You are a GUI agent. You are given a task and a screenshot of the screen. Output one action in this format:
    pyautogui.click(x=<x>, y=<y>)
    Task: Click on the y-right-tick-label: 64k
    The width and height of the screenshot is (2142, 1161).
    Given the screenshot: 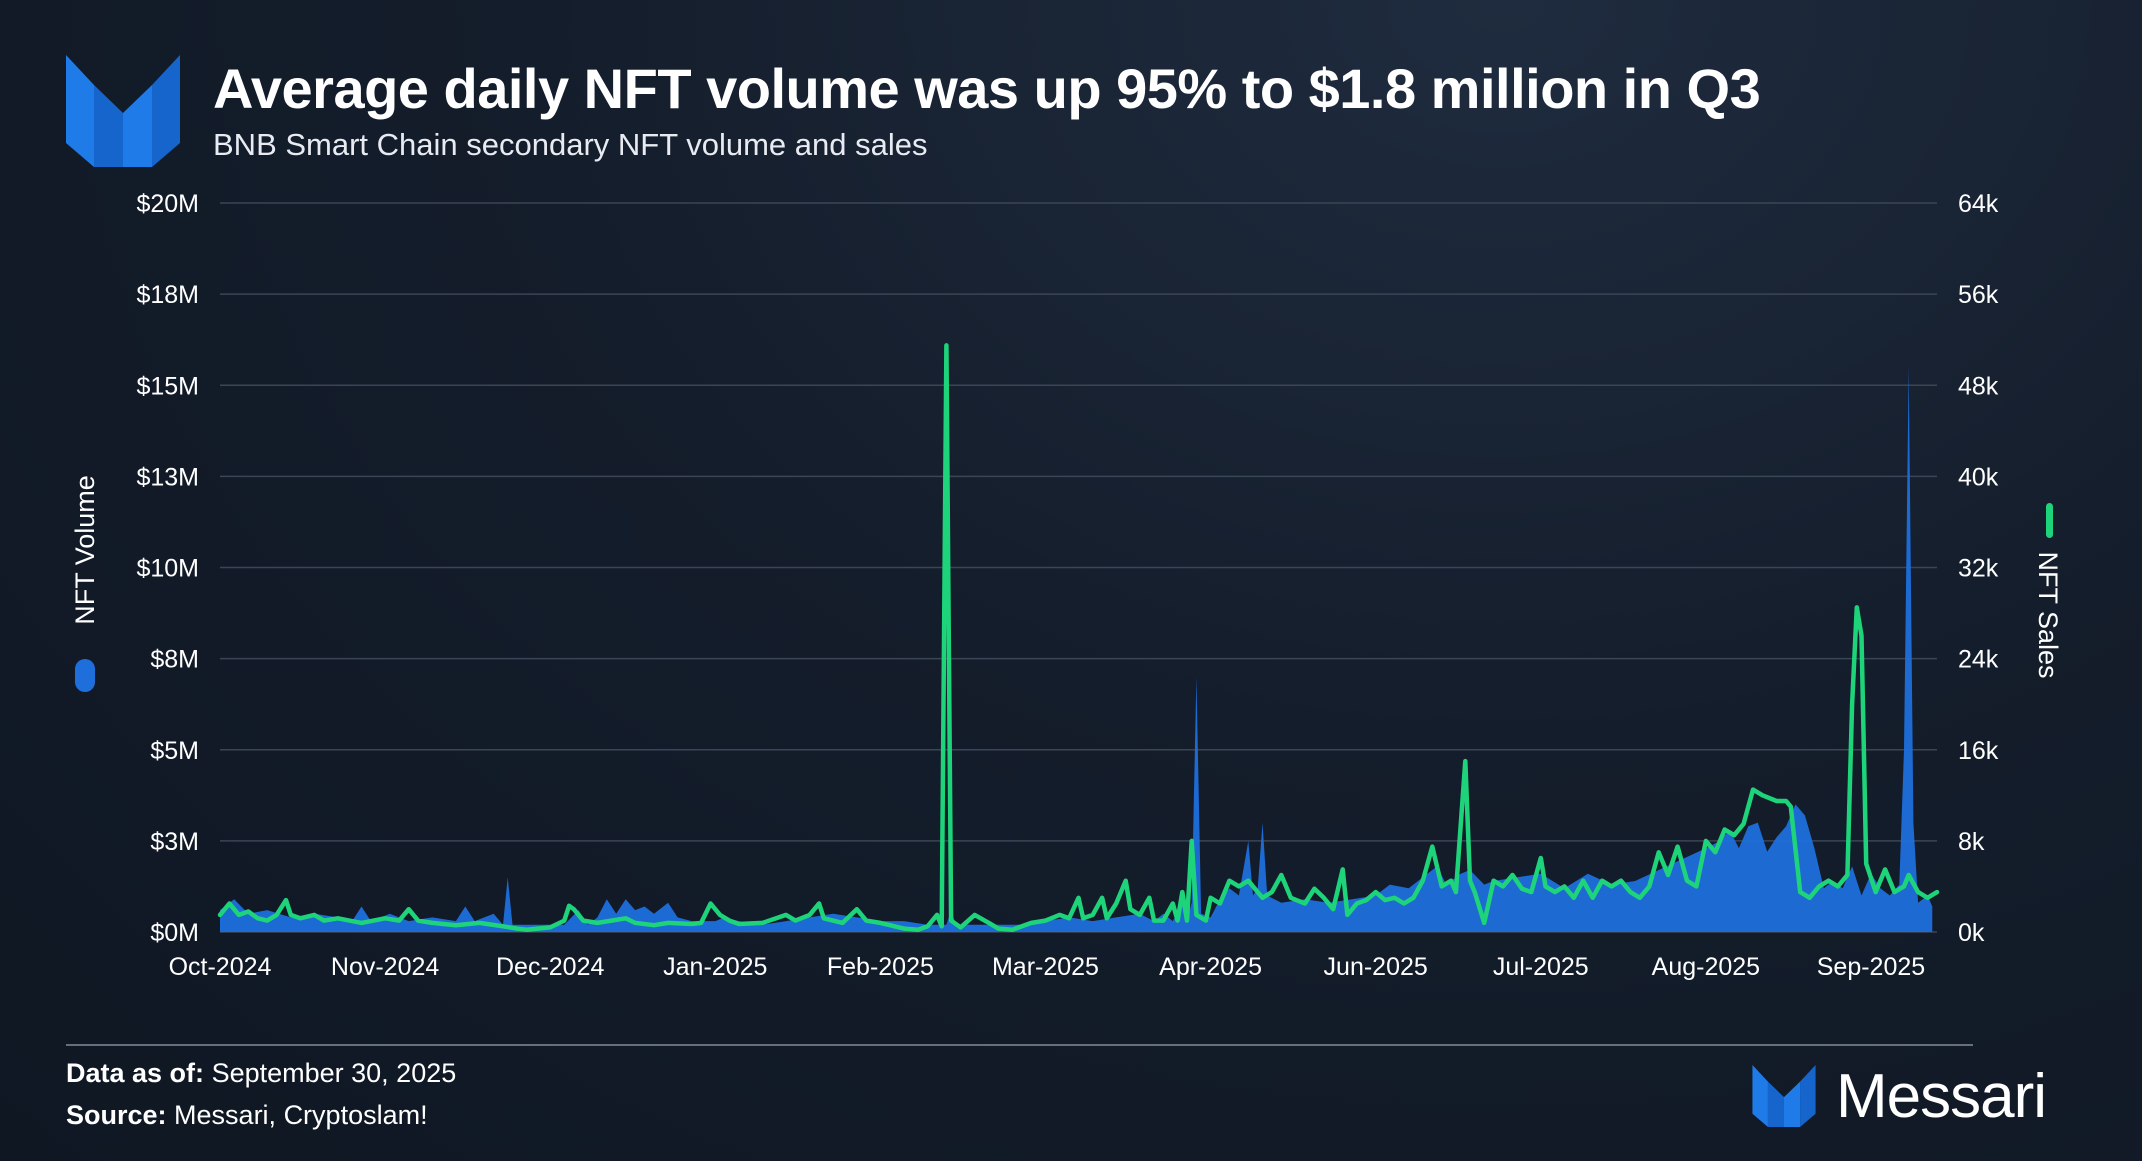 What is the action you would take?
    pyautogui.click(x=1978, y=204)
    